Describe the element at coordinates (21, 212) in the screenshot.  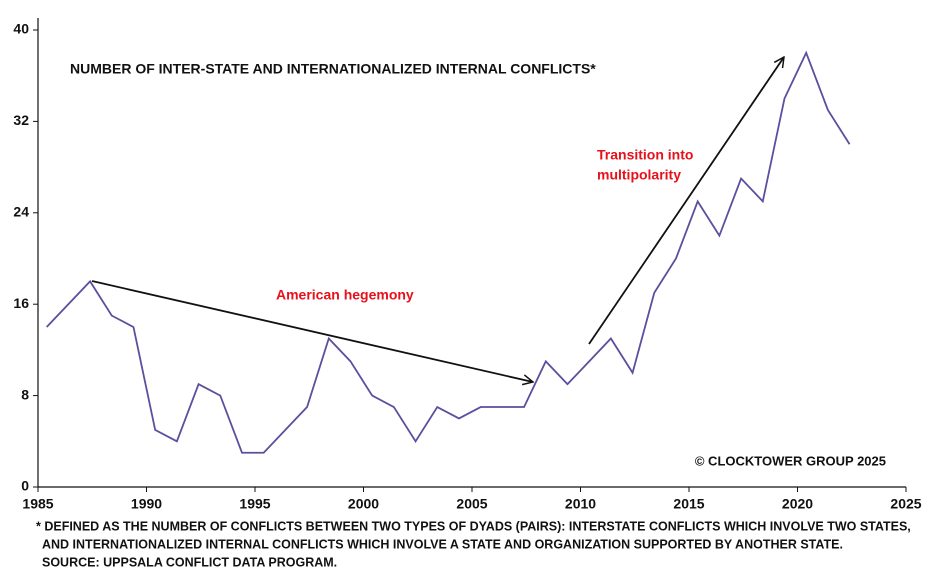
I see `y-tick-label: 24` at that location.